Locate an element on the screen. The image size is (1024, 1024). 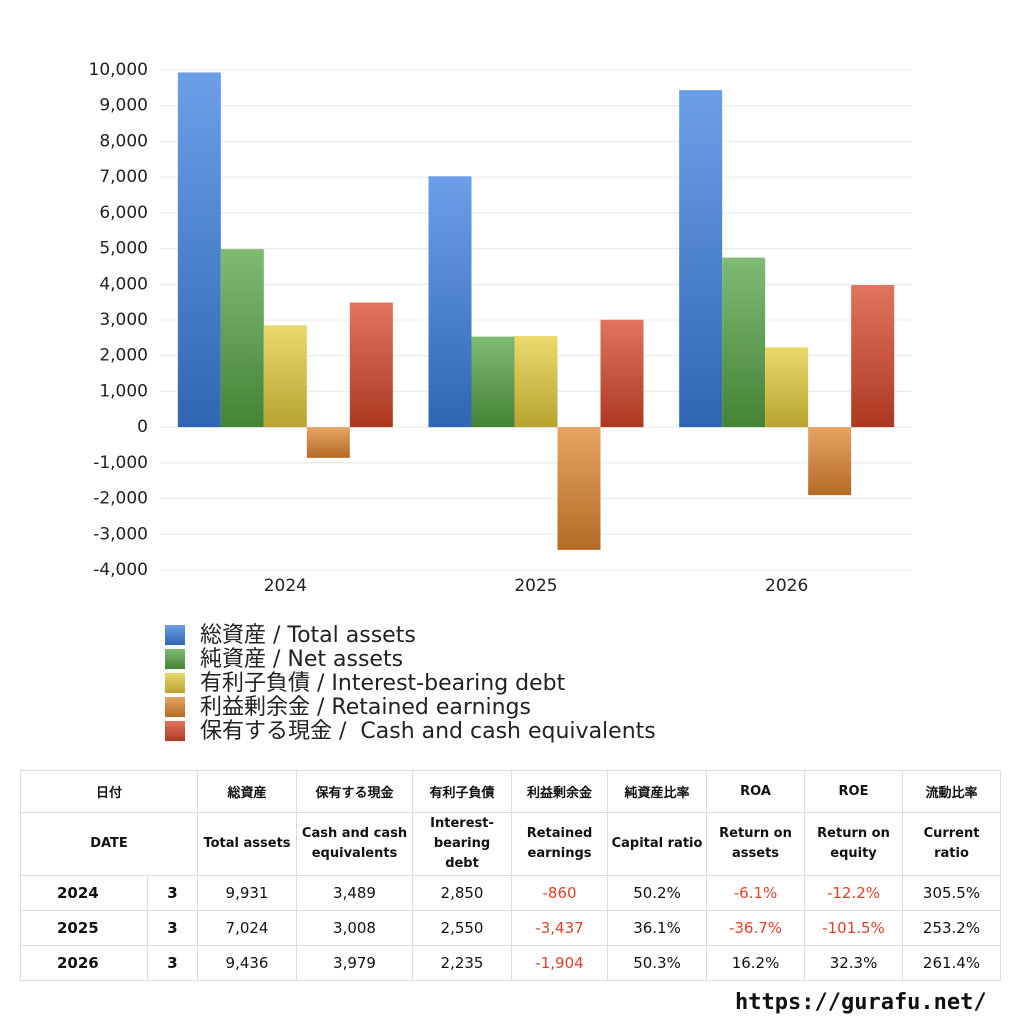
table-cell: -101.5% is located at coordinates (854, 928).